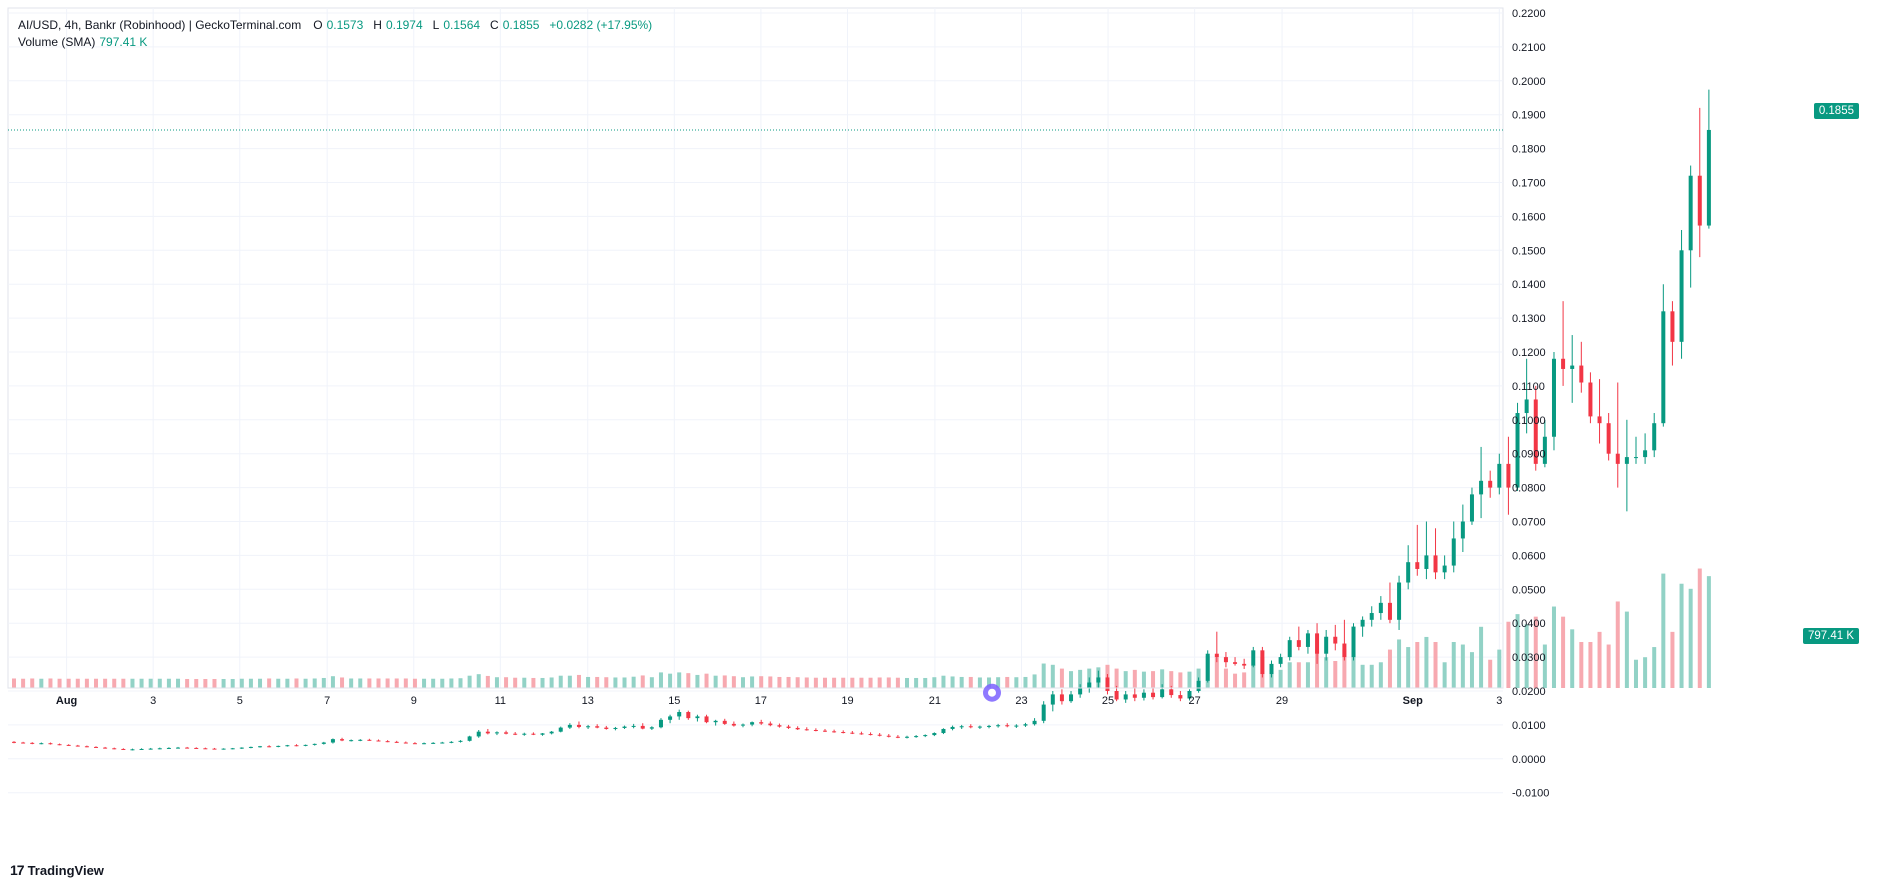  I want to click on low-label: L, so click(436, 25).